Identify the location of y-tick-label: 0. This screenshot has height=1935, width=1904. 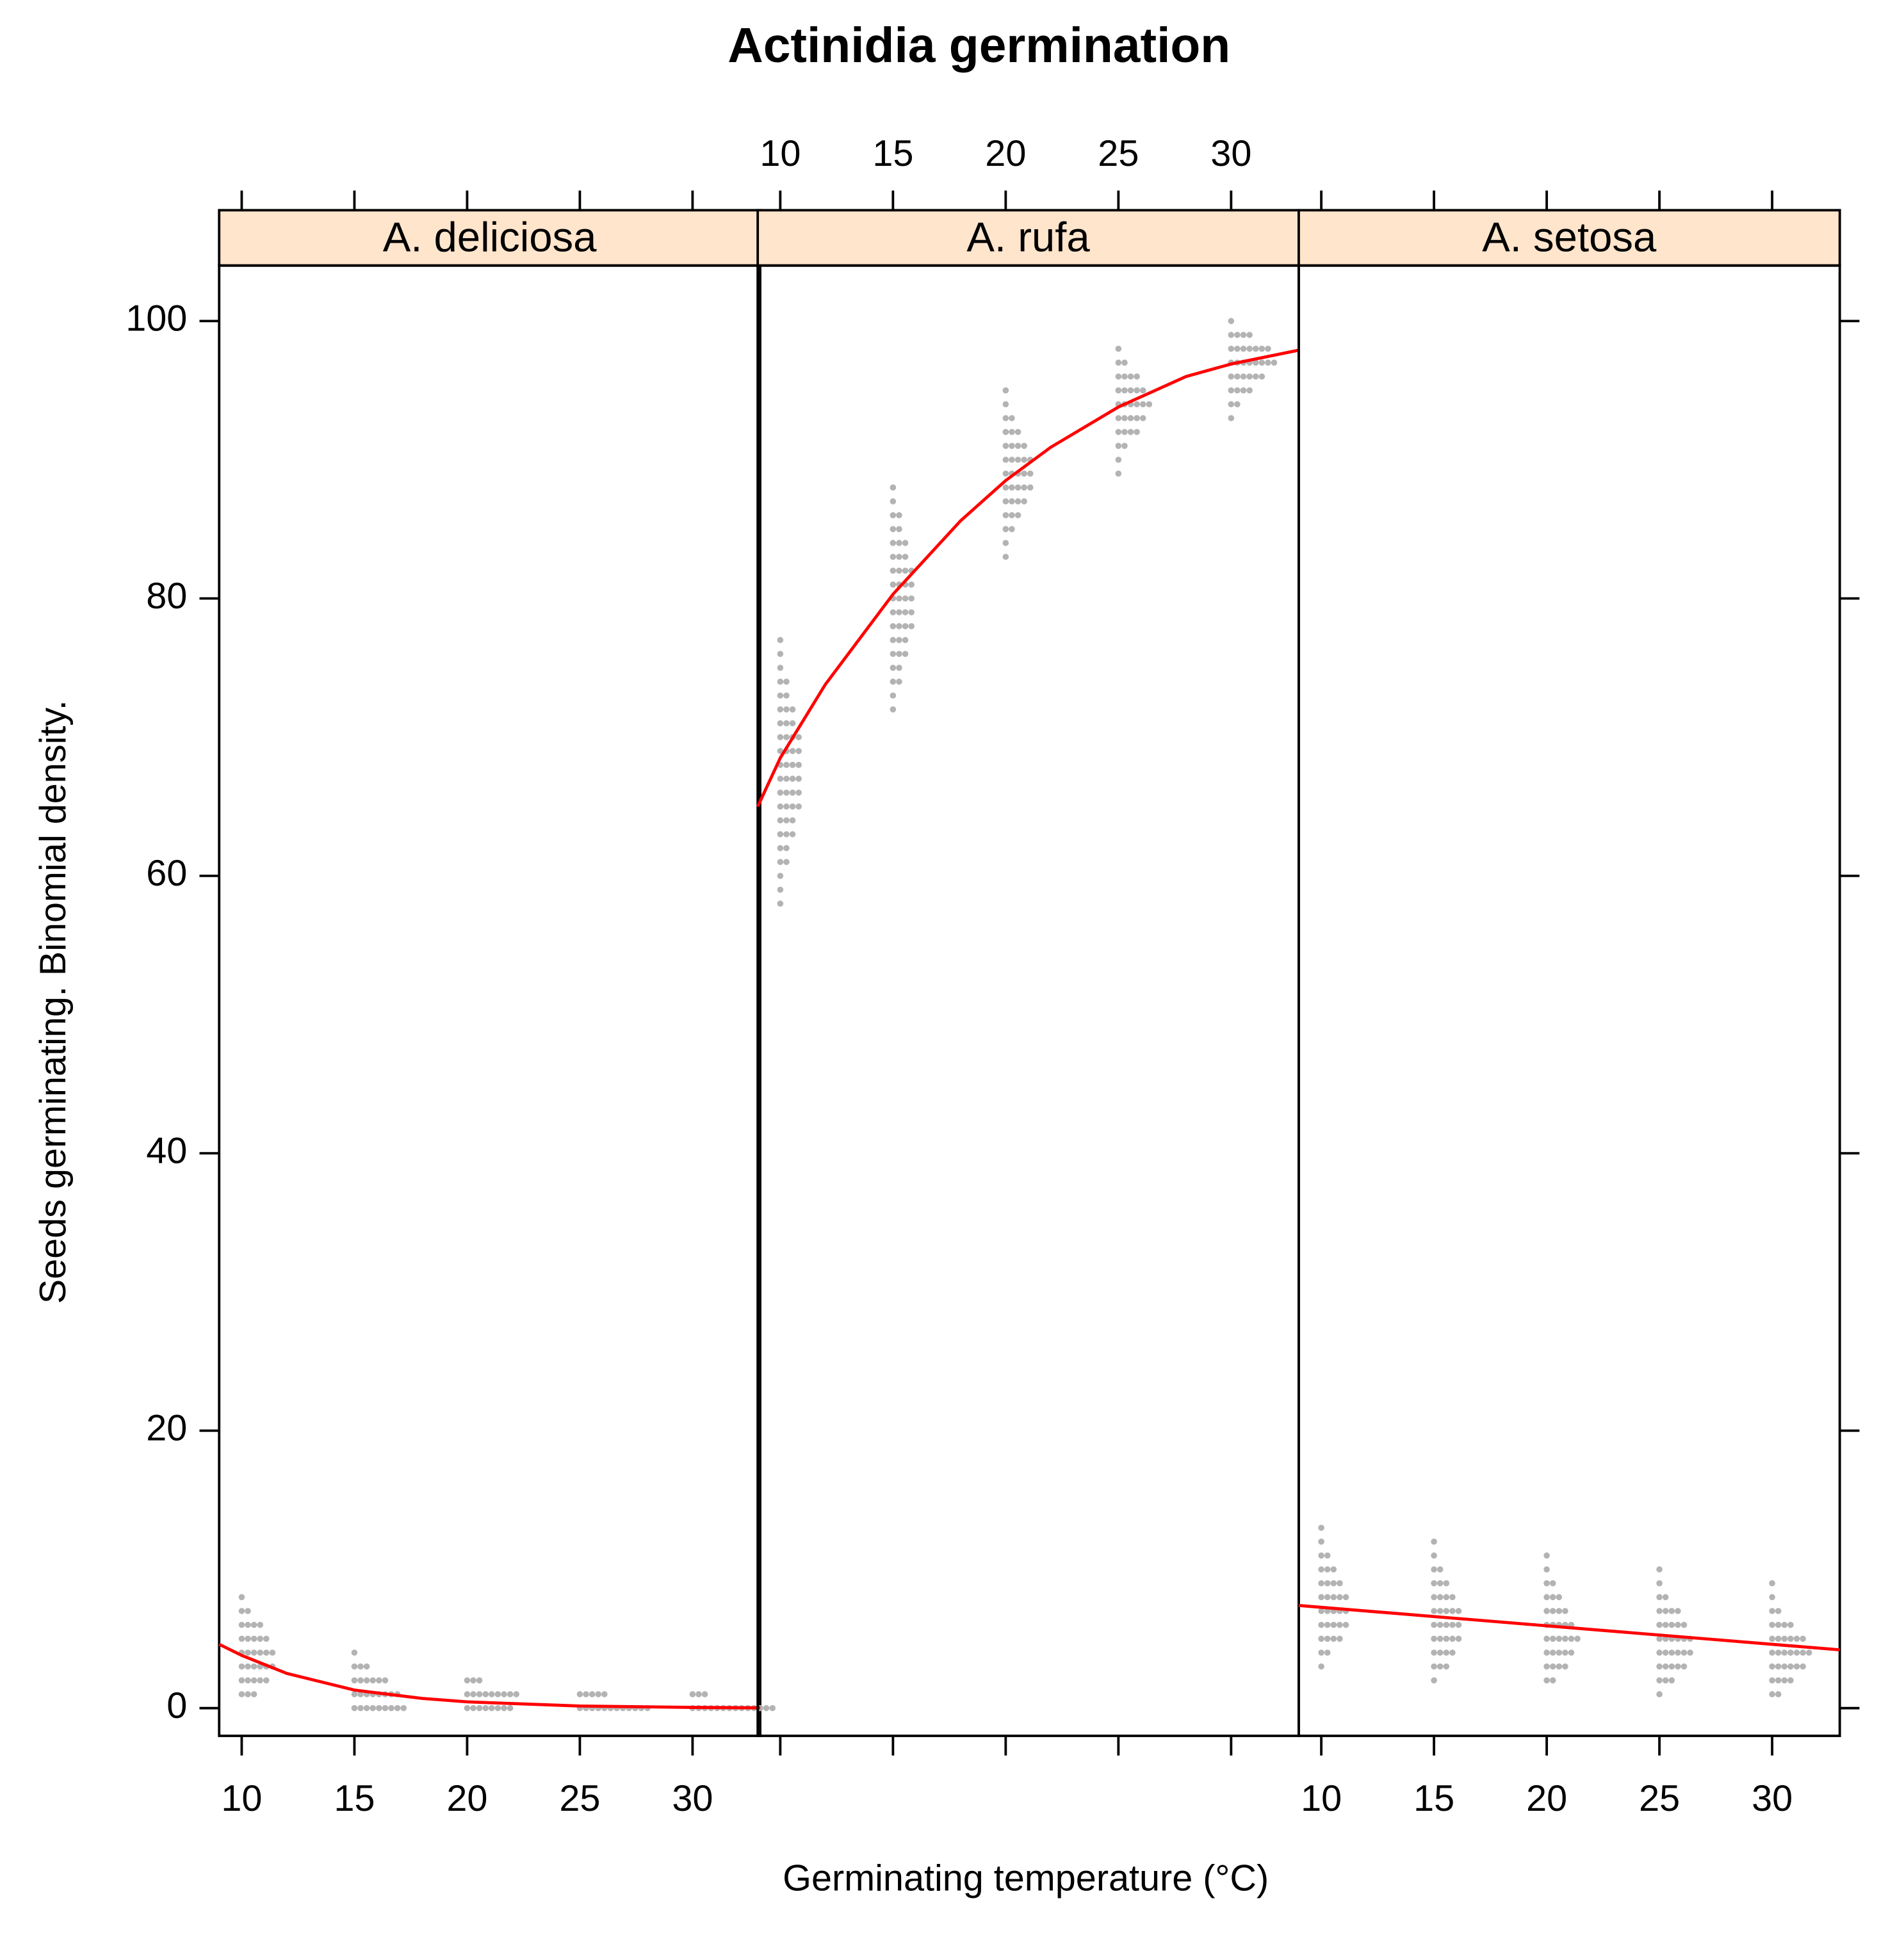
(177, 1706).